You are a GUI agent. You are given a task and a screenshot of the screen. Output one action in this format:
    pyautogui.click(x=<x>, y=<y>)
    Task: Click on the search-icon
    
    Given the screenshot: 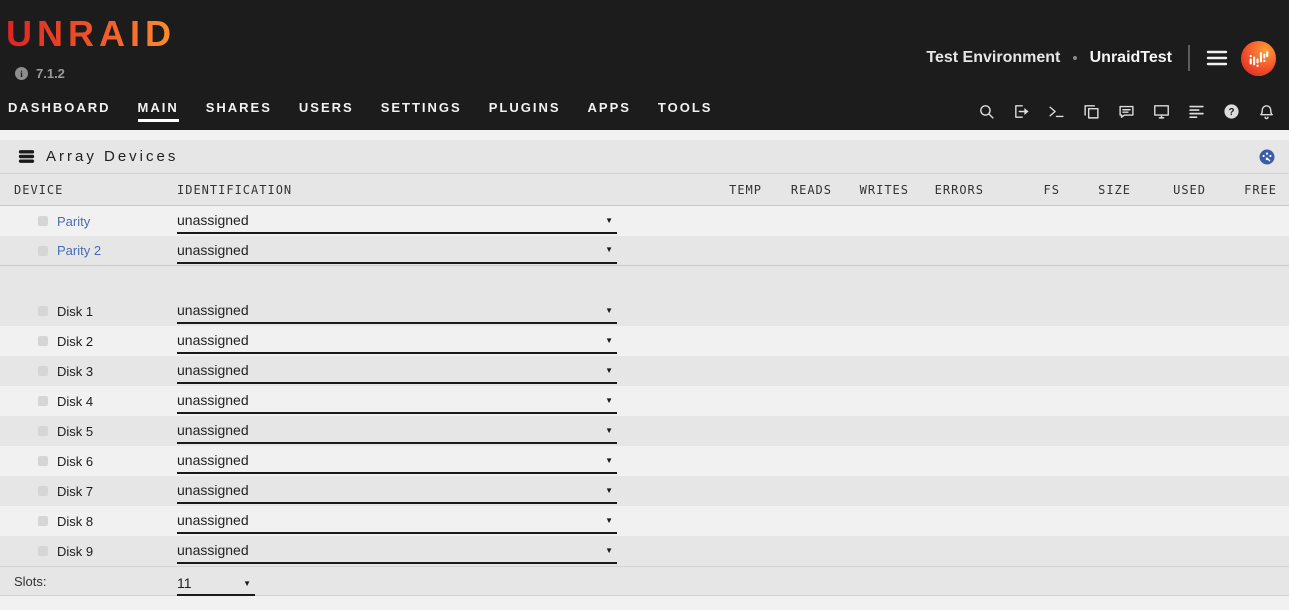 What is the action you would take?
    pyautogui.click(x=986, y=111)
    